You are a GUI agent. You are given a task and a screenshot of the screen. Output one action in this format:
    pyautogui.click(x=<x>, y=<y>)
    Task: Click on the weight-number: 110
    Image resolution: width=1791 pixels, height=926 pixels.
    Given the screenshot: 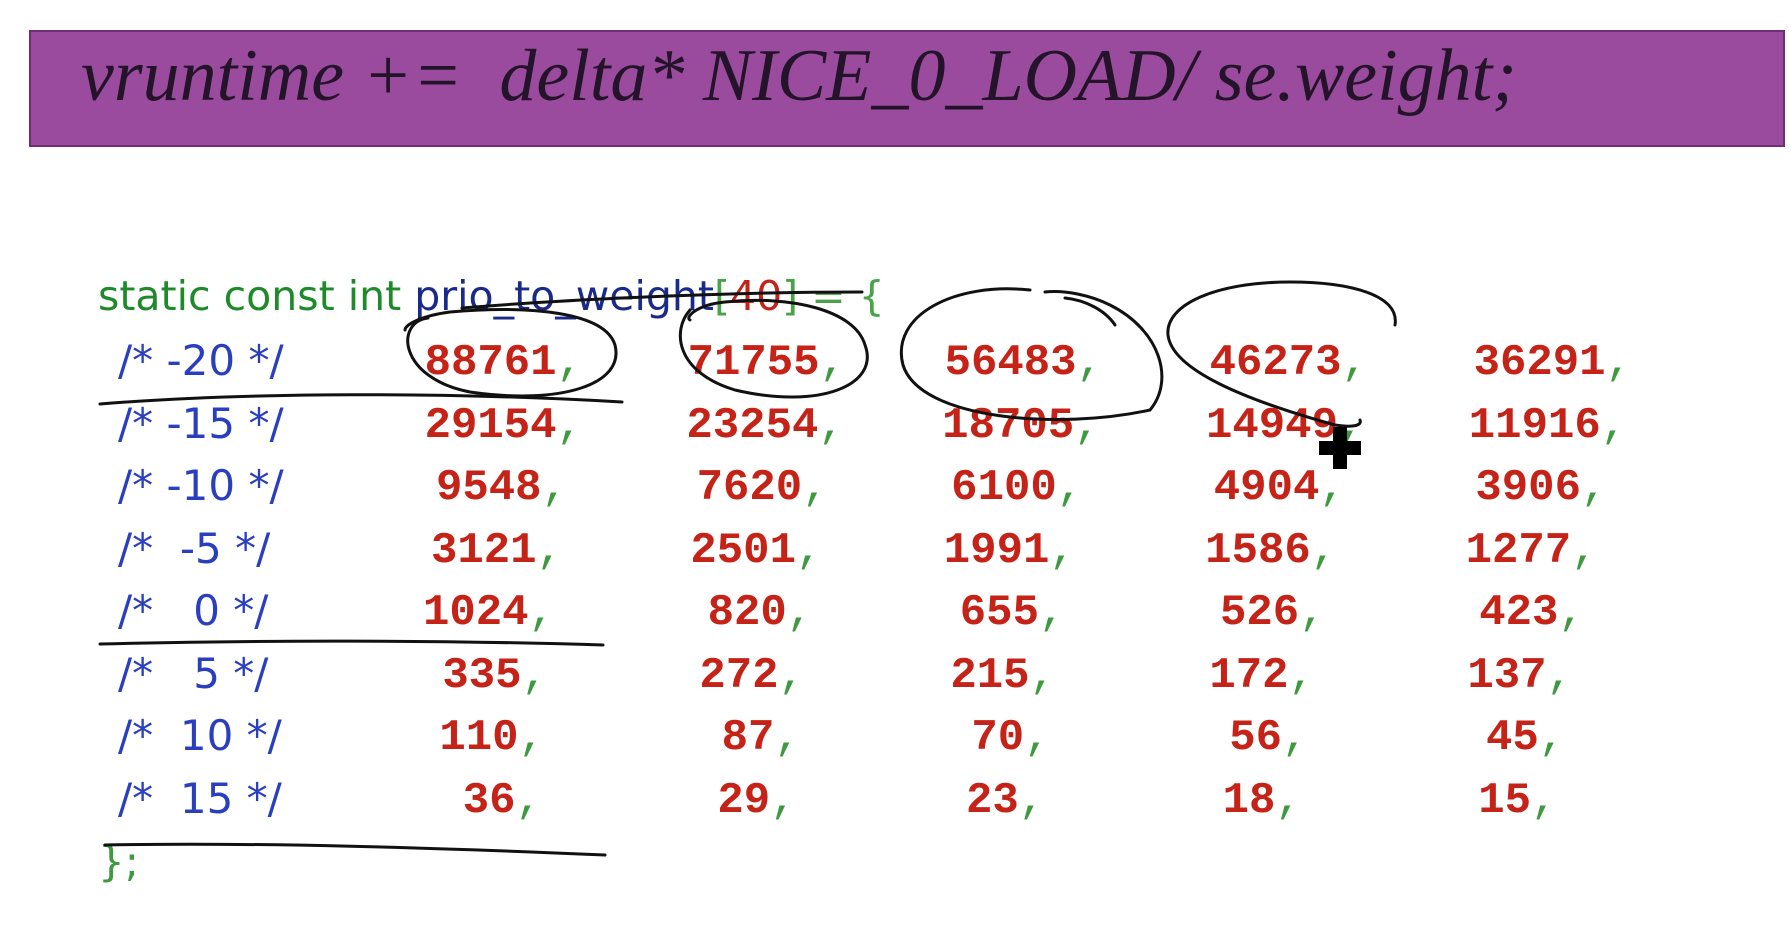 What is the action you would take?
    pyautogui.click(x=479, y=738)
    